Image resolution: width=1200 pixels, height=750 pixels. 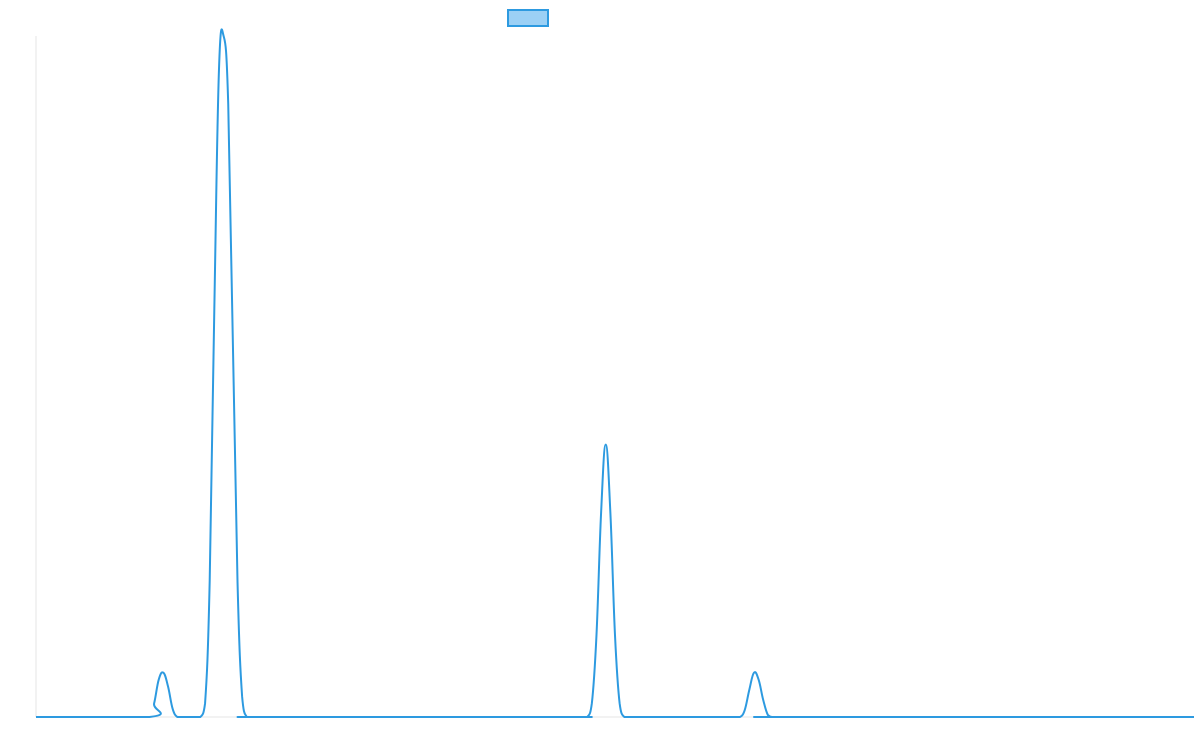 I want to click on legend-swatch, so click(x=528, y=18).